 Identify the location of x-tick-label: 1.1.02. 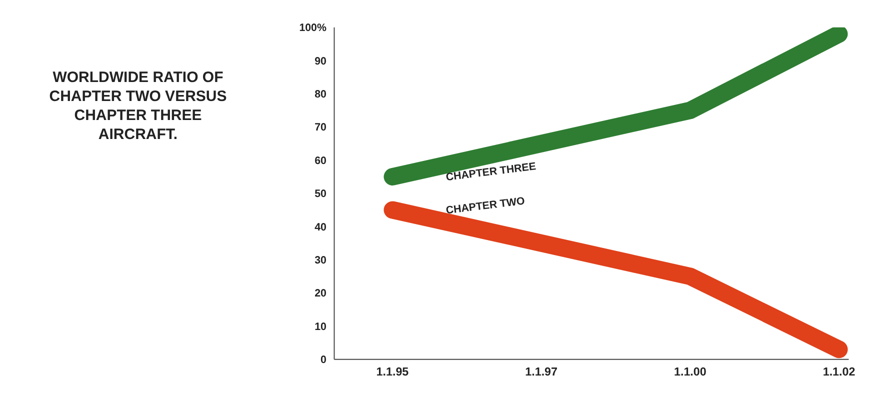
(839, 371).